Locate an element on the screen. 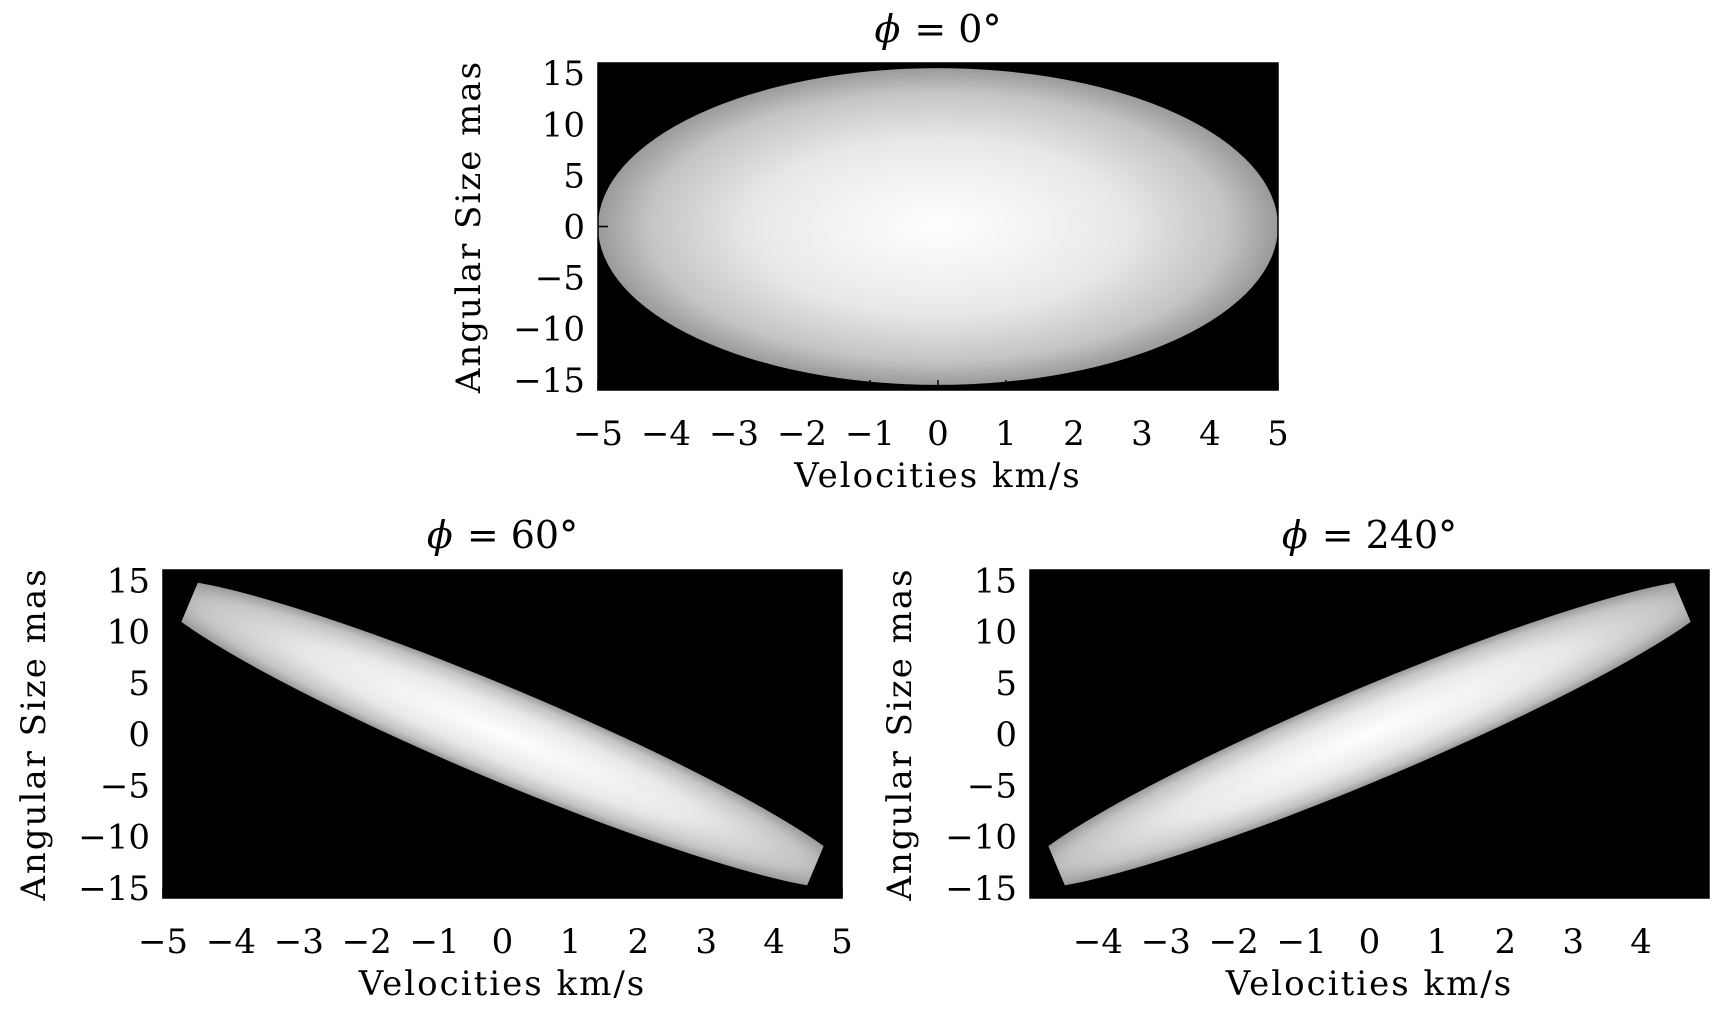 This screenshot has width=1717, height=1010. panel-title-0: ϕ = 0° is located at coordinates (937, 29).